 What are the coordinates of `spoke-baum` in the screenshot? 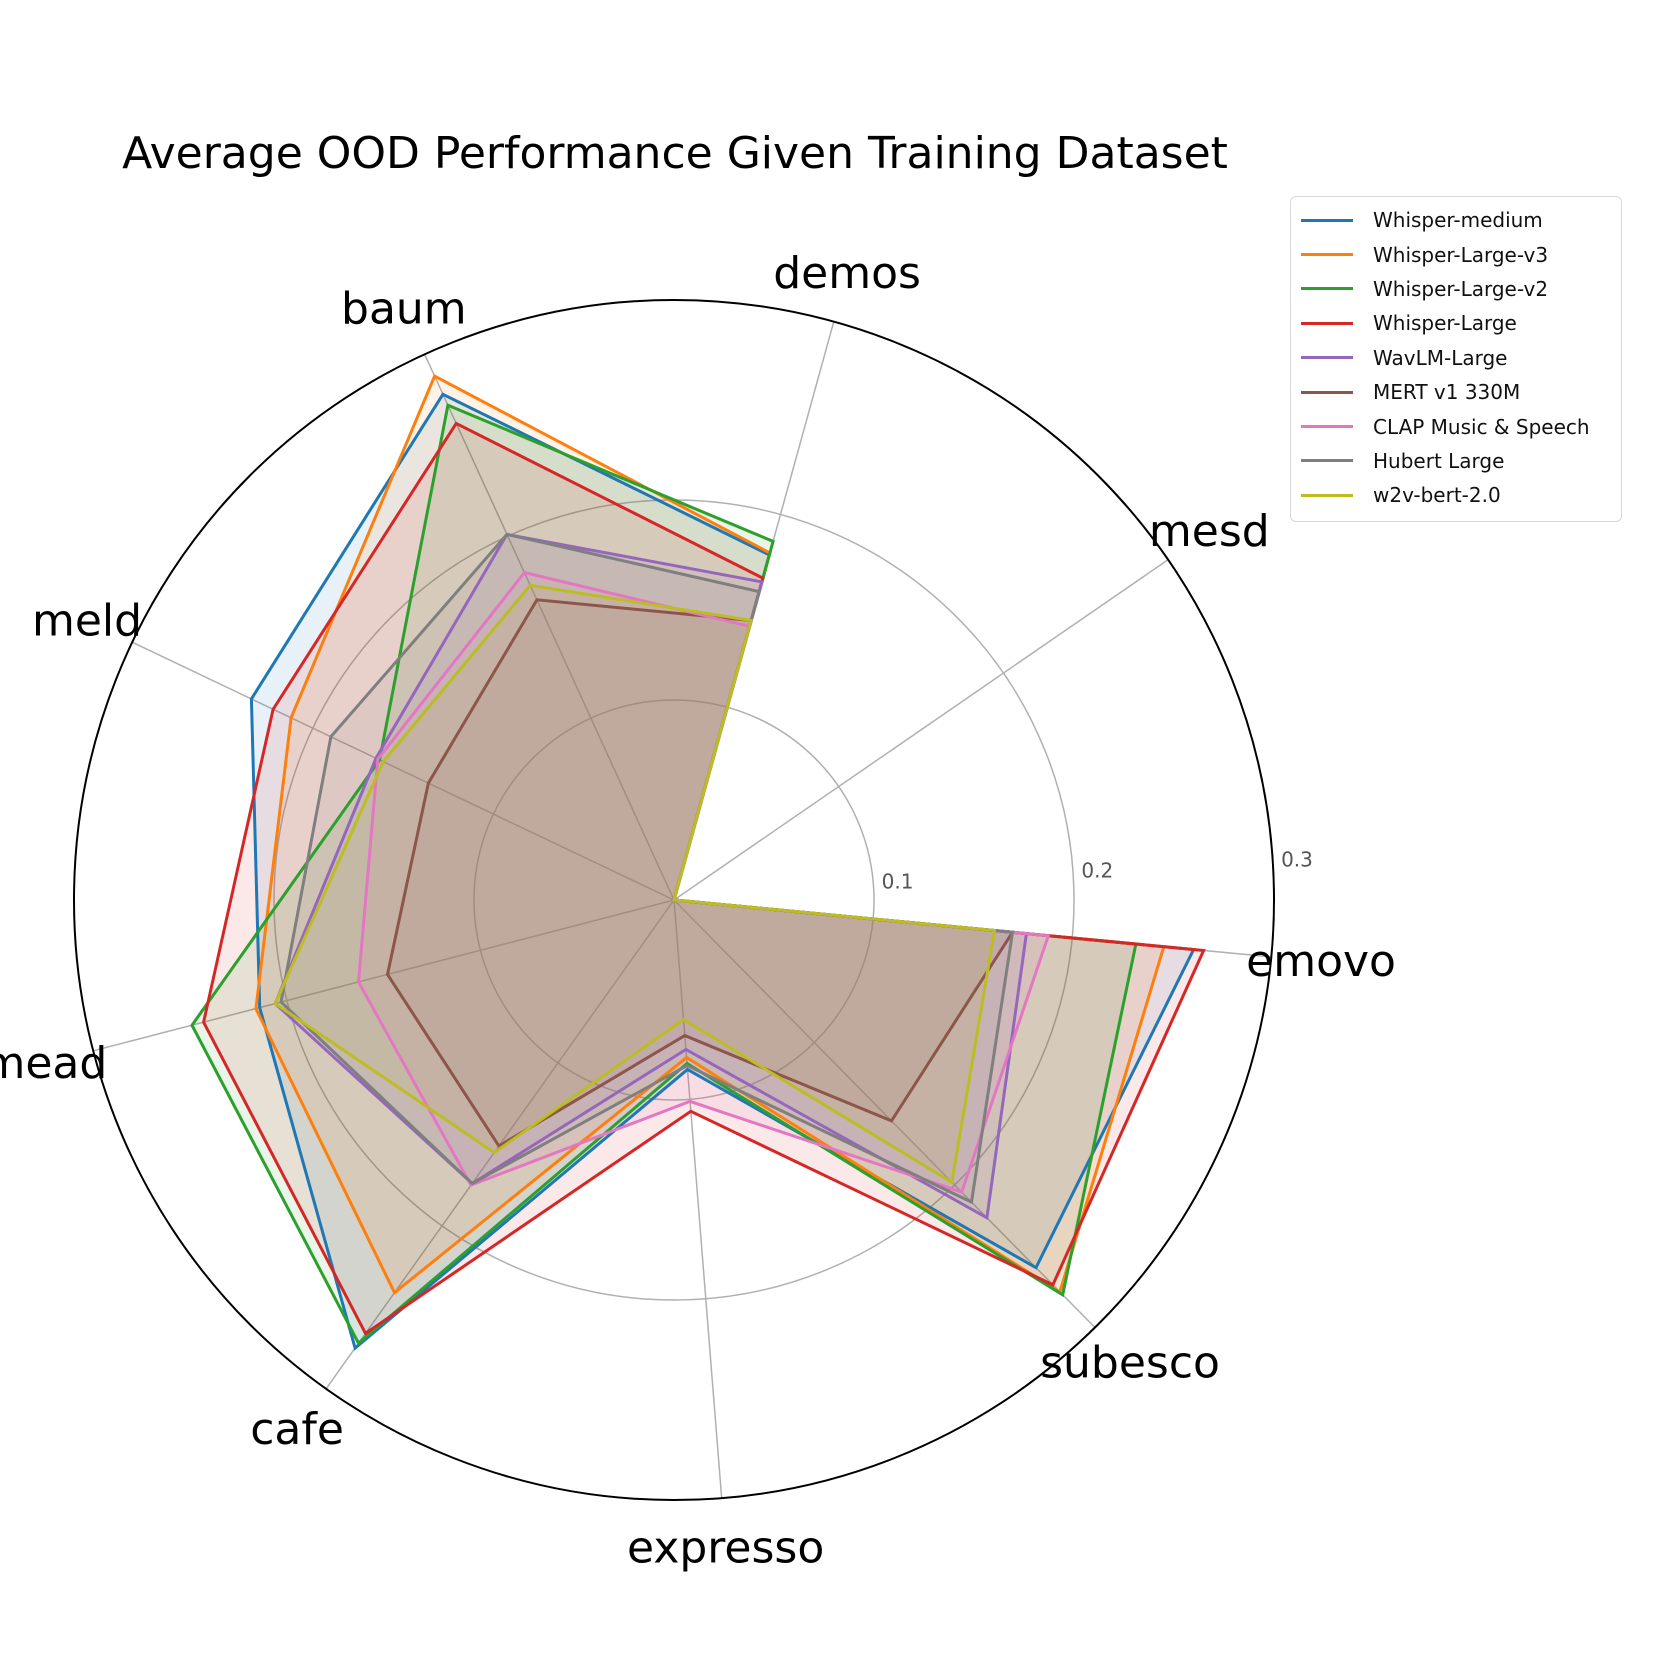 It's located at (549, 627).